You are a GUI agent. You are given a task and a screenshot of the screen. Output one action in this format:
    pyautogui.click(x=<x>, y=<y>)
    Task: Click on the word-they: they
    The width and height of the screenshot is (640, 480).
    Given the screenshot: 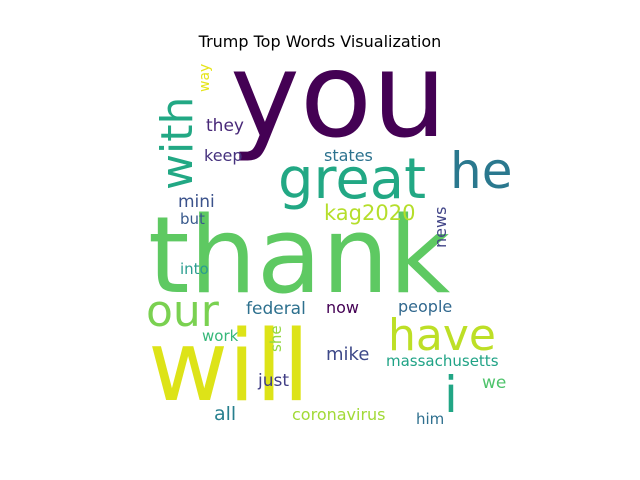 What is the action you would take?
    pyautogui.click(x=225, y=126)
    